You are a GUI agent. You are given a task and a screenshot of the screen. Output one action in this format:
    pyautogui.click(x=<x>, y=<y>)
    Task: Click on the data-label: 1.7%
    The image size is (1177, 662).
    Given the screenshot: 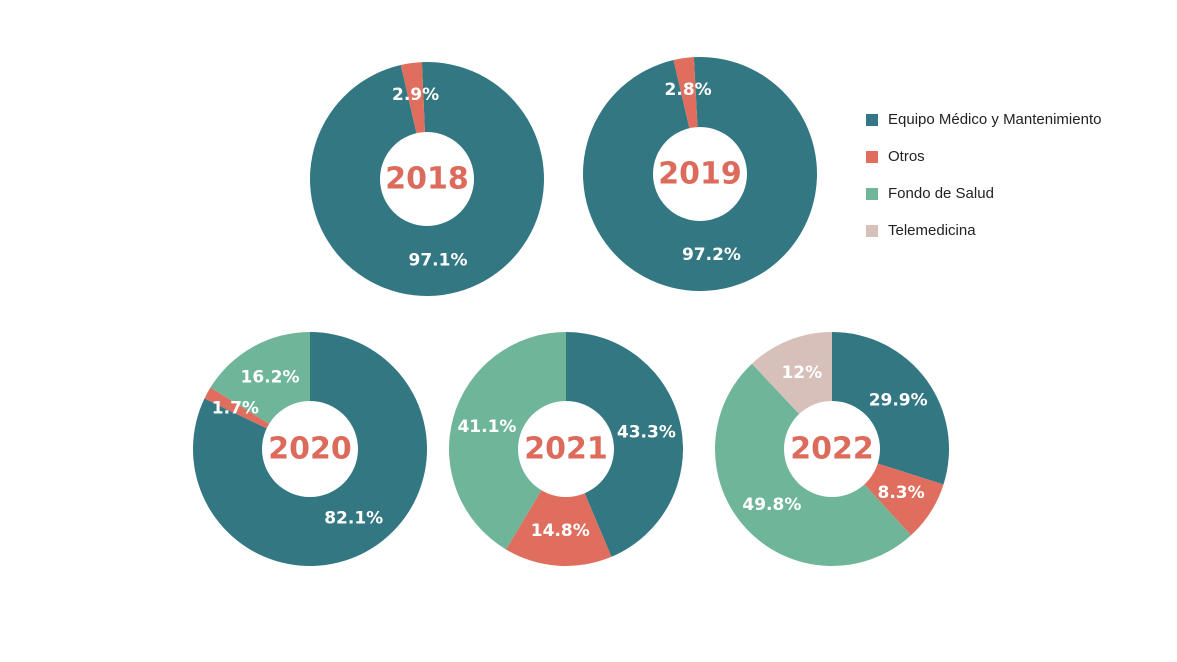 What is the action you would take?
    pyautogui.click(x=235, y=408)
    